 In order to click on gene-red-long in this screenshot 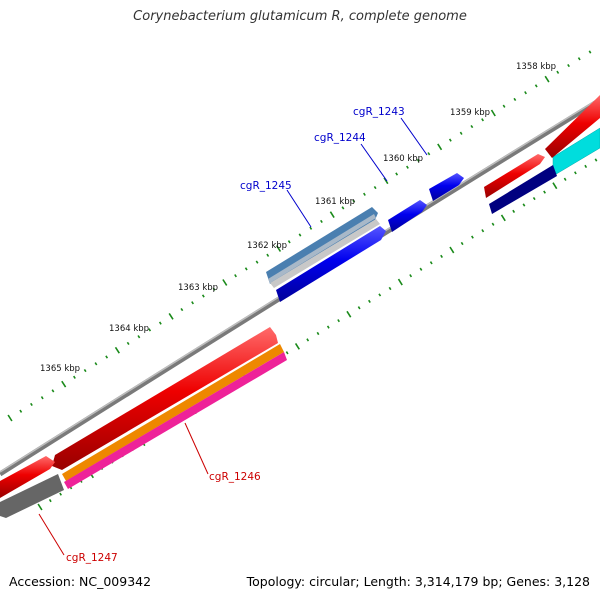, I will do `click(165, 398)`.